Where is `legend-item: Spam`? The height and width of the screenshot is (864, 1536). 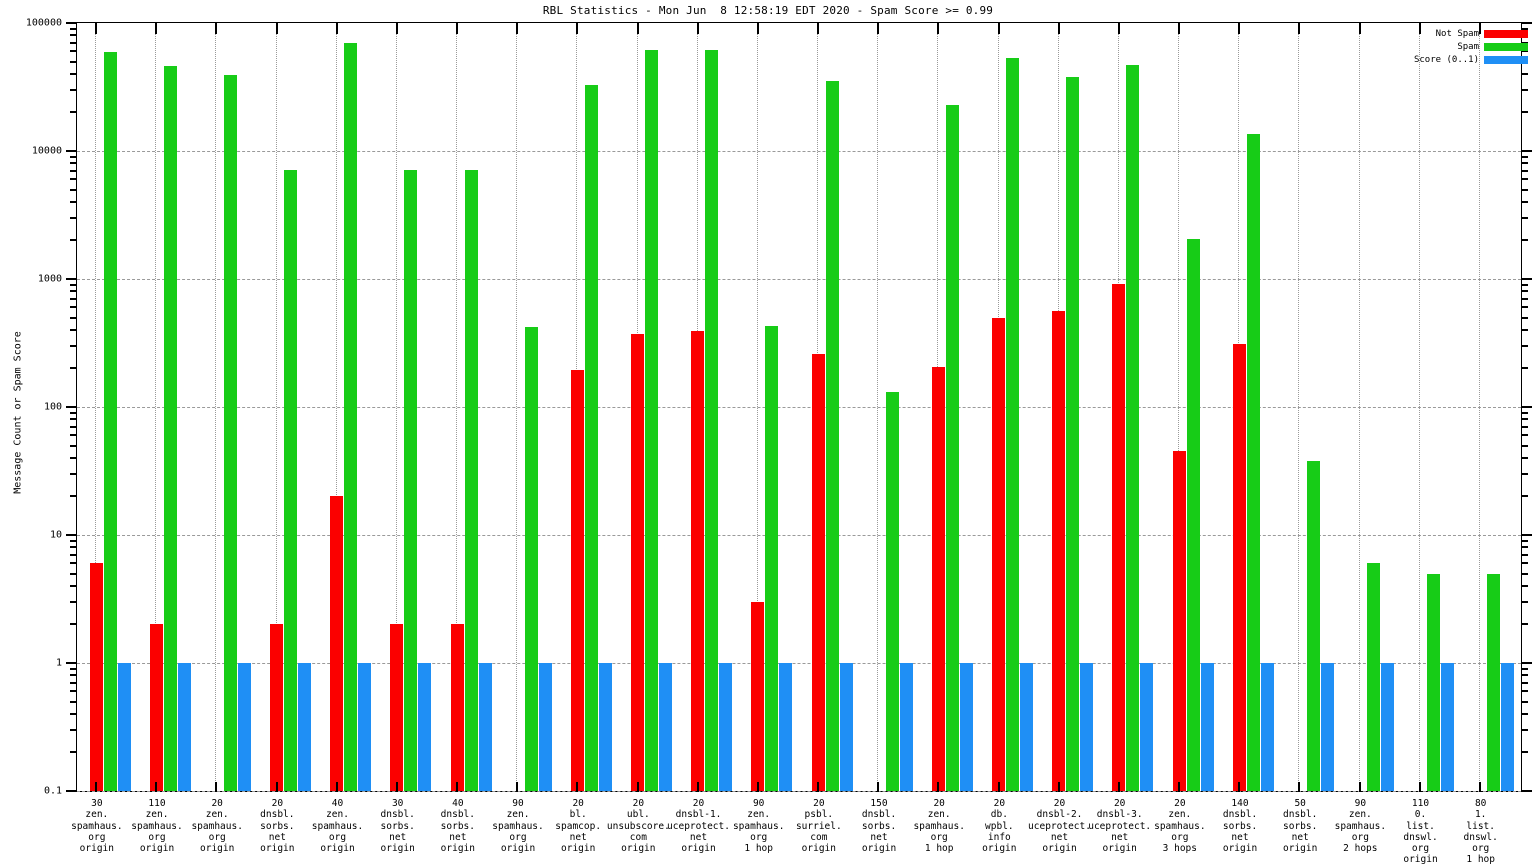 legend-item: Spam is located at coordinates (1471, 46).